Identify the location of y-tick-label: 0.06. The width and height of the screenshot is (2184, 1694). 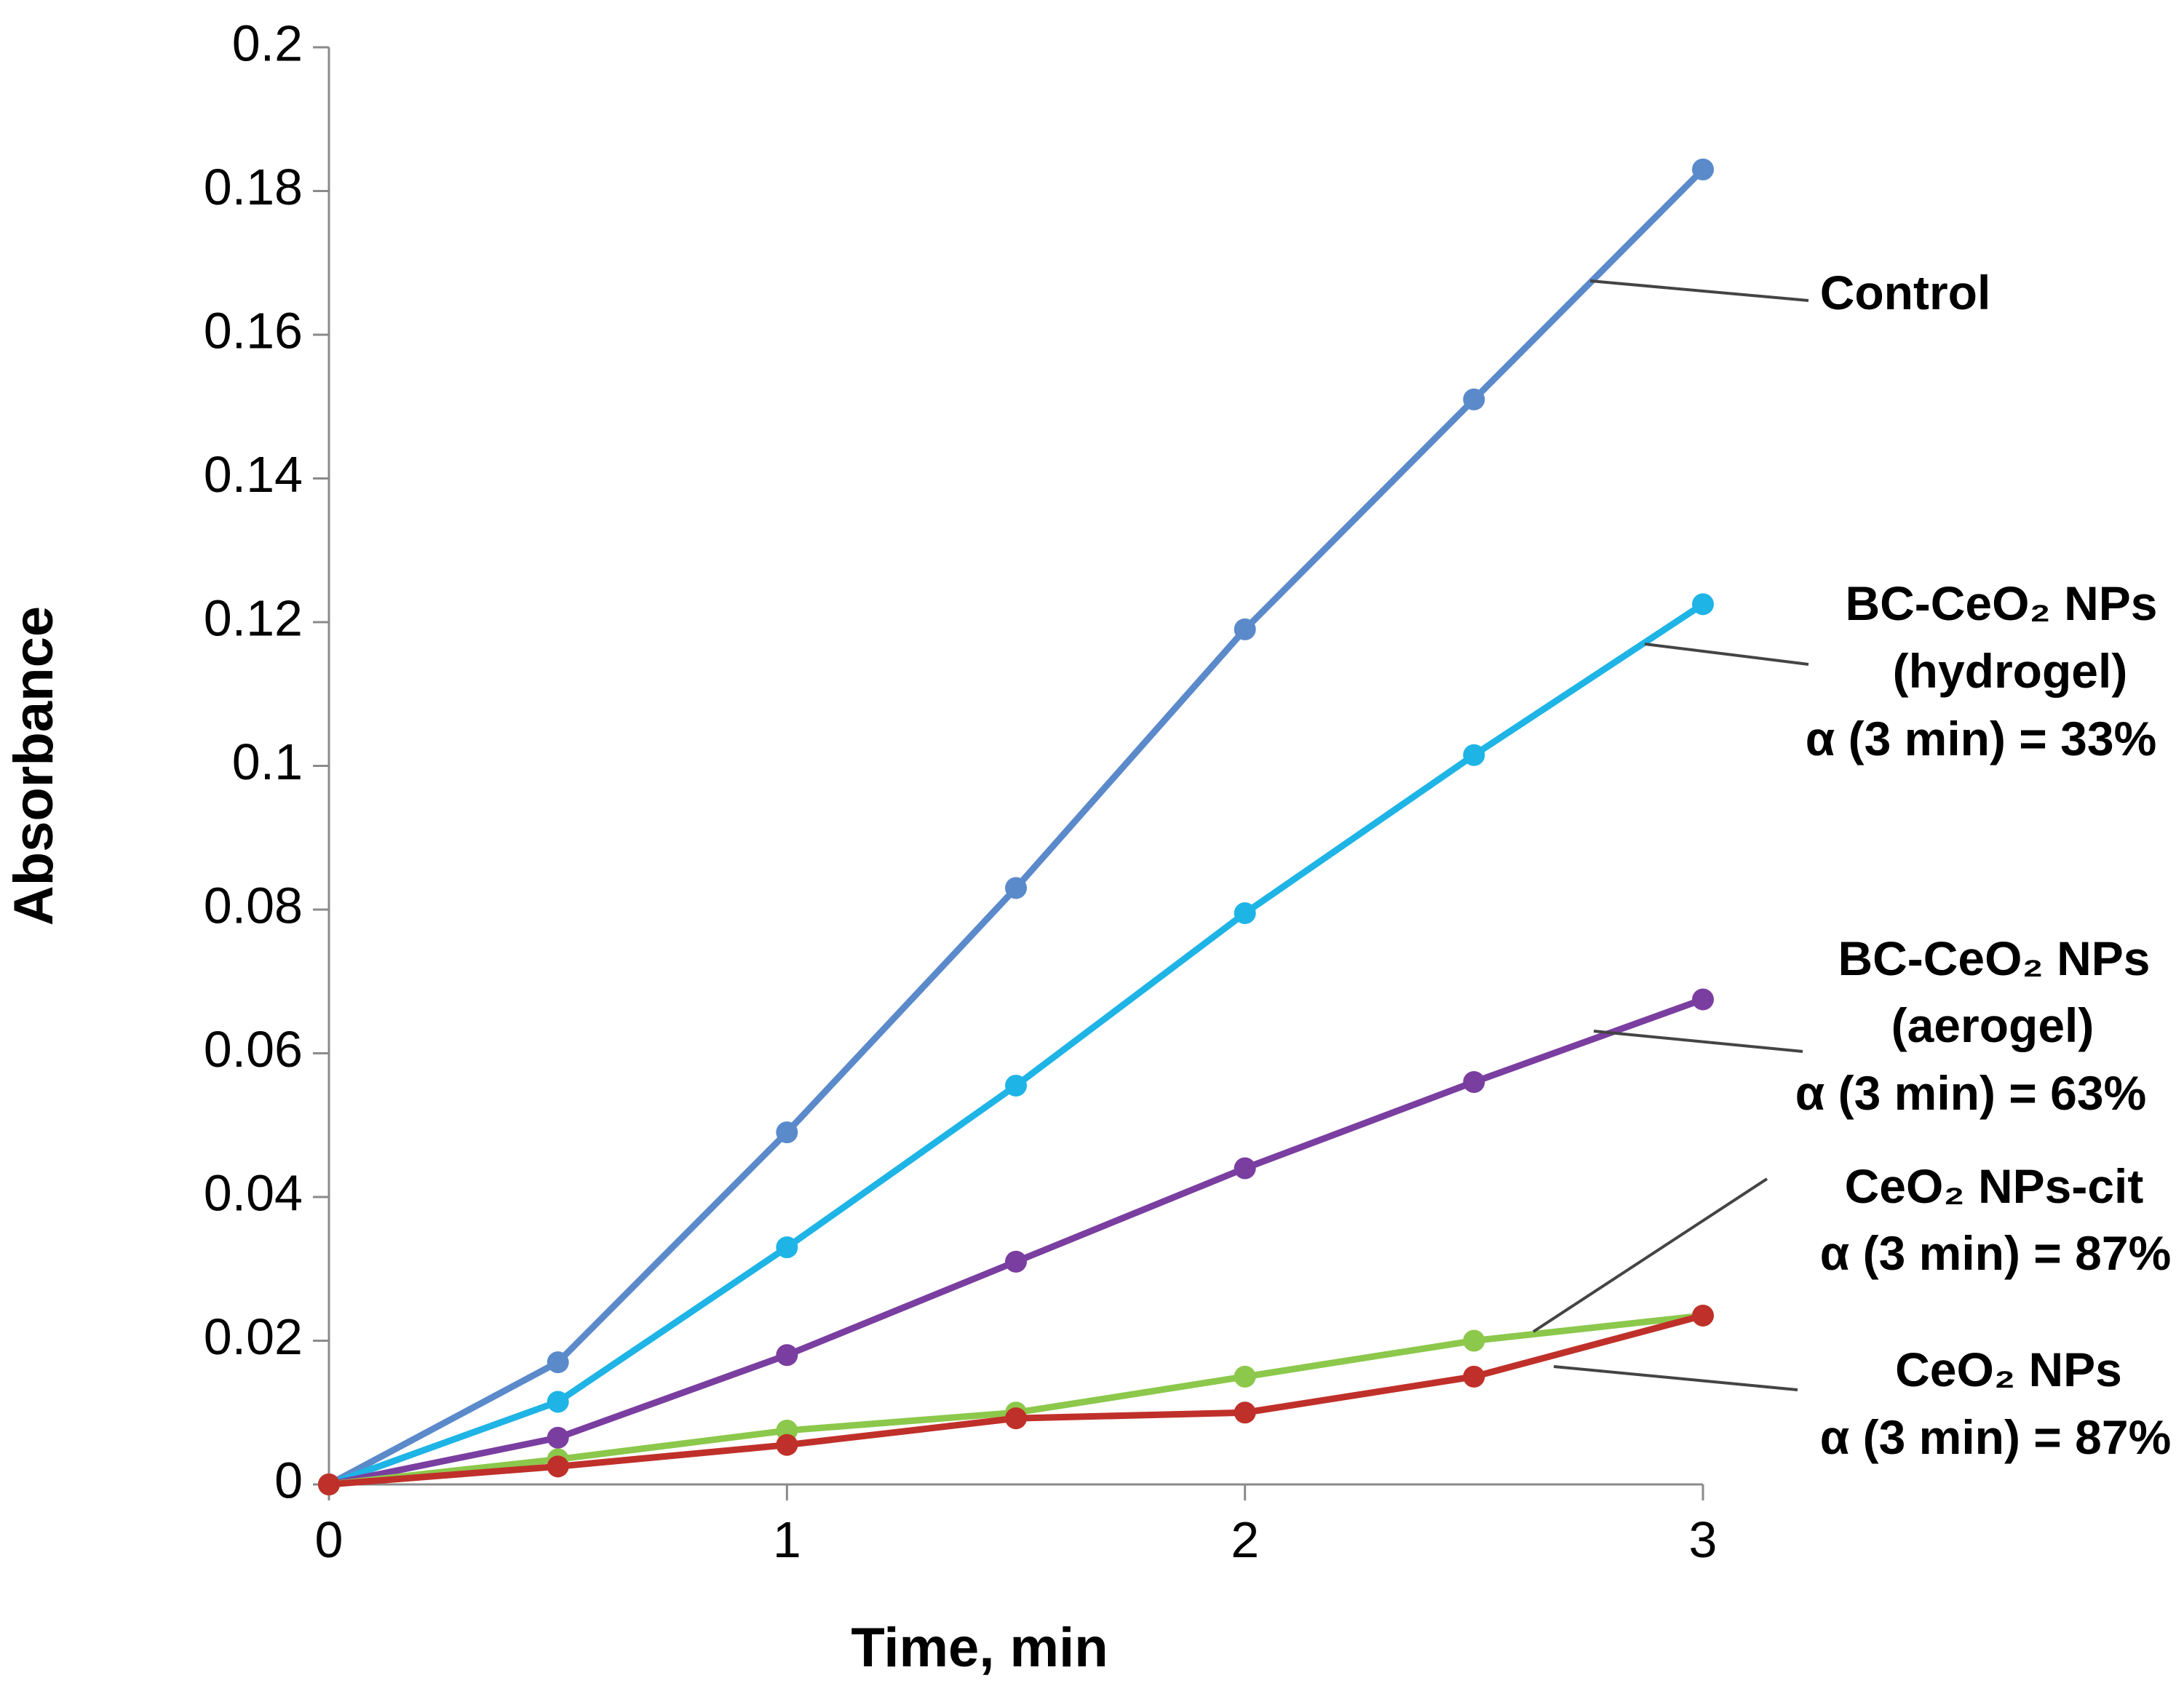
(254, 1049).